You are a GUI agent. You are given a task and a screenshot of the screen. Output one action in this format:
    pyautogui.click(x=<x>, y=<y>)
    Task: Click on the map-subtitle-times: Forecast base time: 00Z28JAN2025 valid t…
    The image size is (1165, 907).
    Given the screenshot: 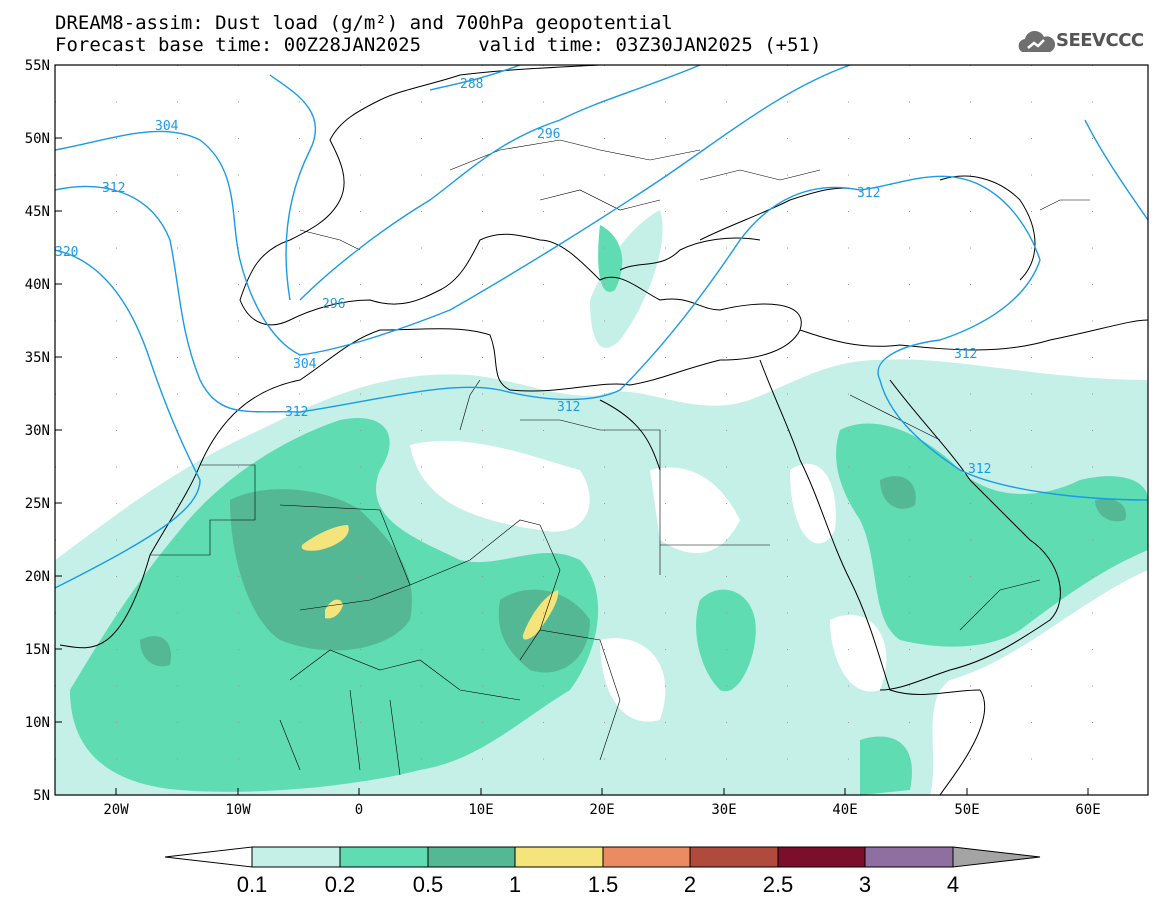 What is the action you would take?
    pyautogui.click(x=438, y=45)
    